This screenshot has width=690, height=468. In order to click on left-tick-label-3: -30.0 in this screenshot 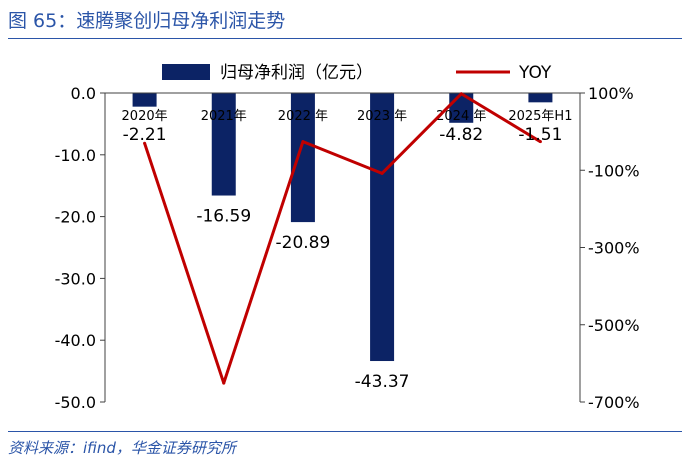, I will do `click(75, 278)`.